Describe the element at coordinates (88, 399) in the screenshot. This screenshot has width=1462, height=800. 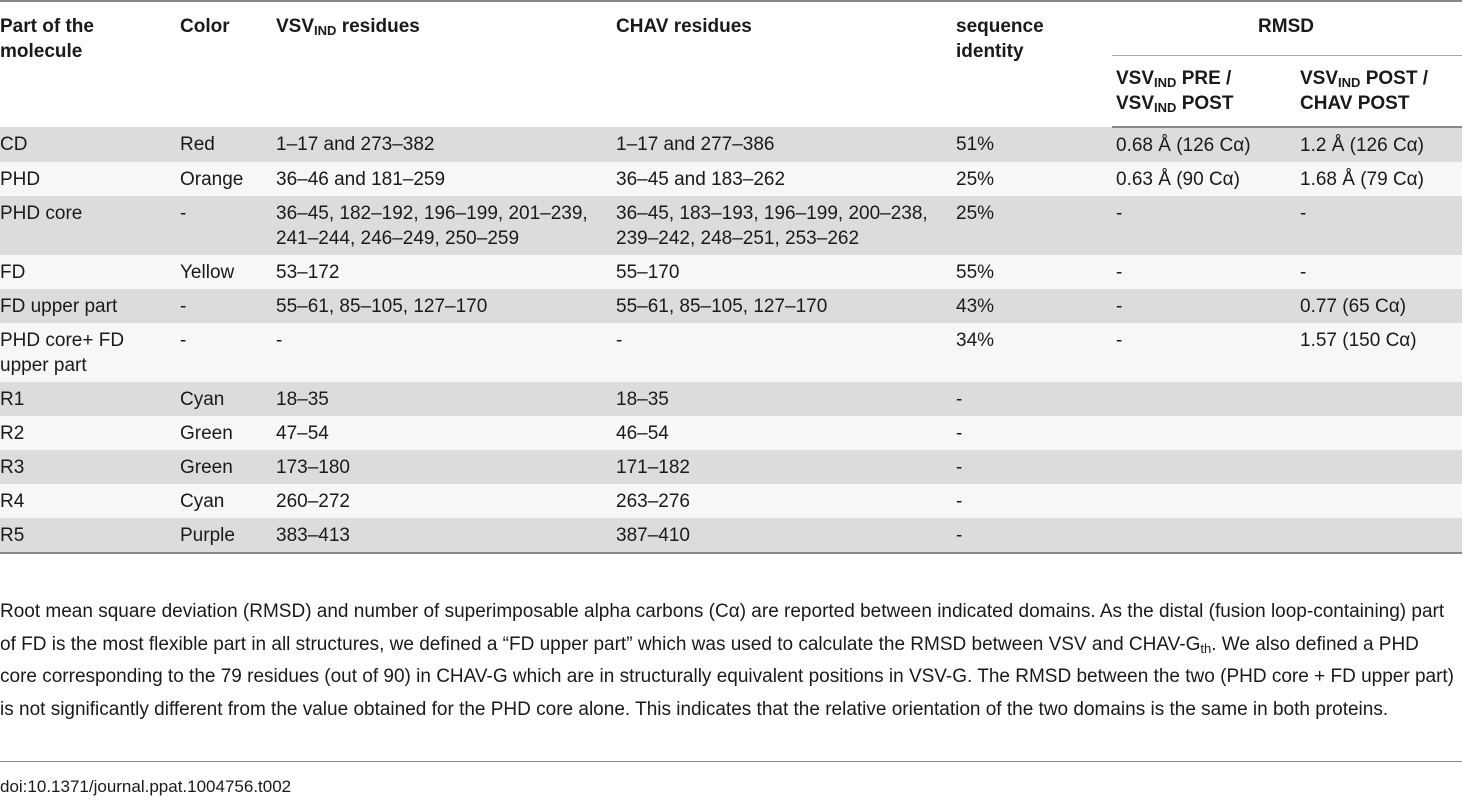
I see `cell-part: R1` at that location.